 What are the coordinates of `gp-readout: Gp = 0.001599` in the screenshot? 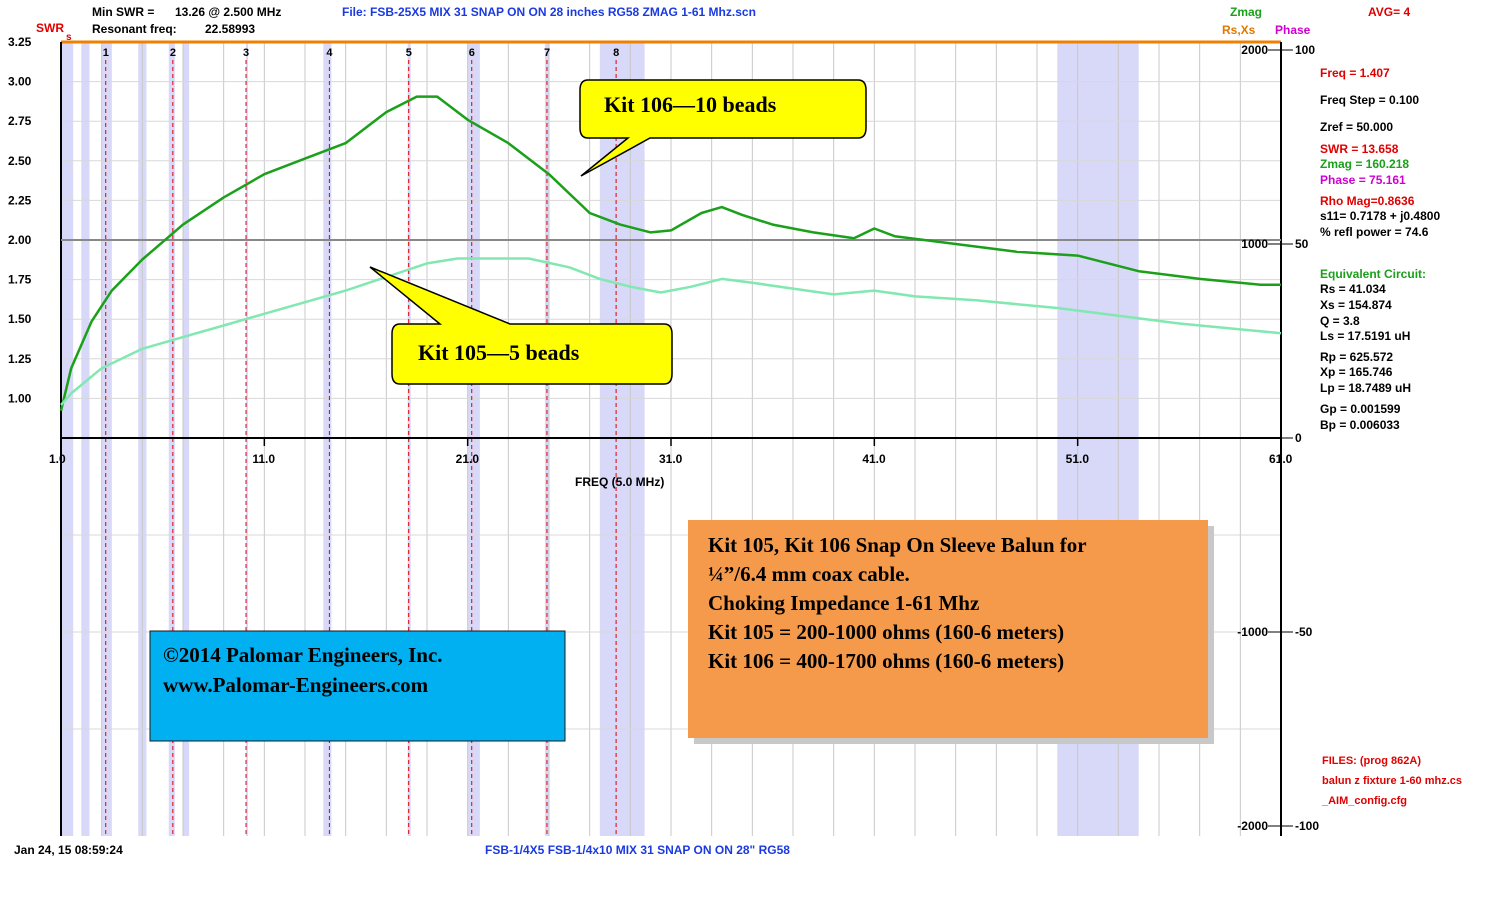 It's located at (1360, 409).